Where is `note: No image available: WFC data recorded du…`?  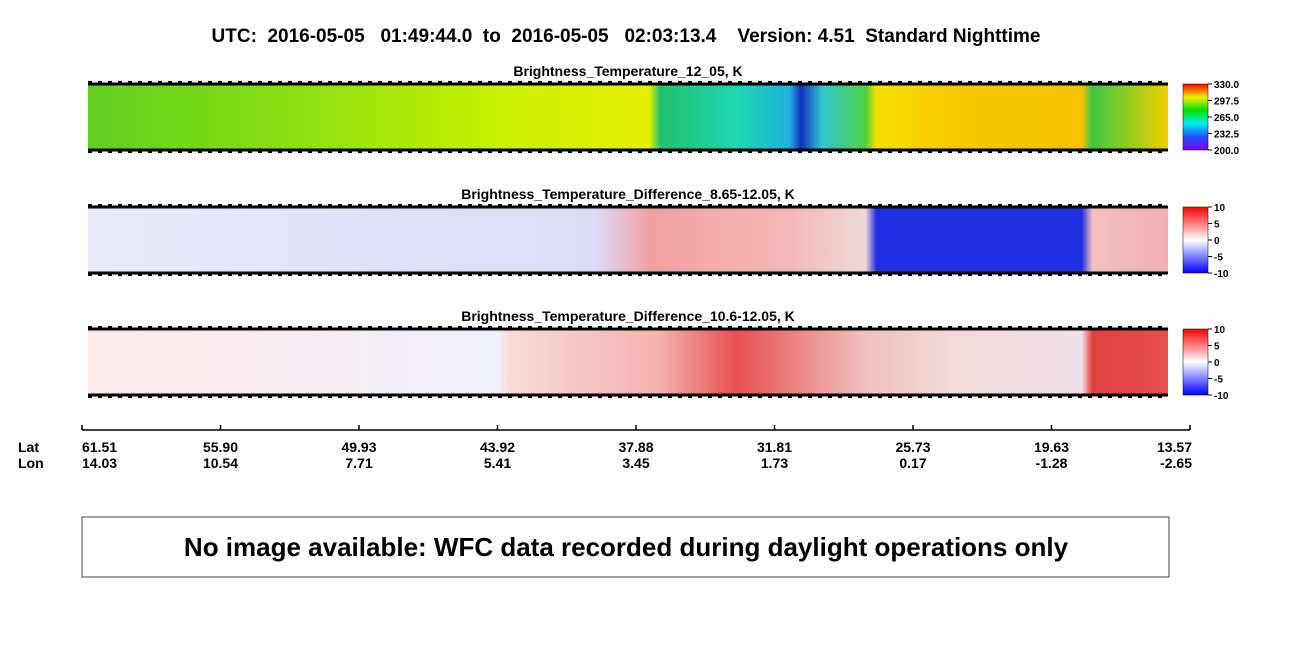 note: No image available: WFC data recorded du… is located at coordinates (626, 547).